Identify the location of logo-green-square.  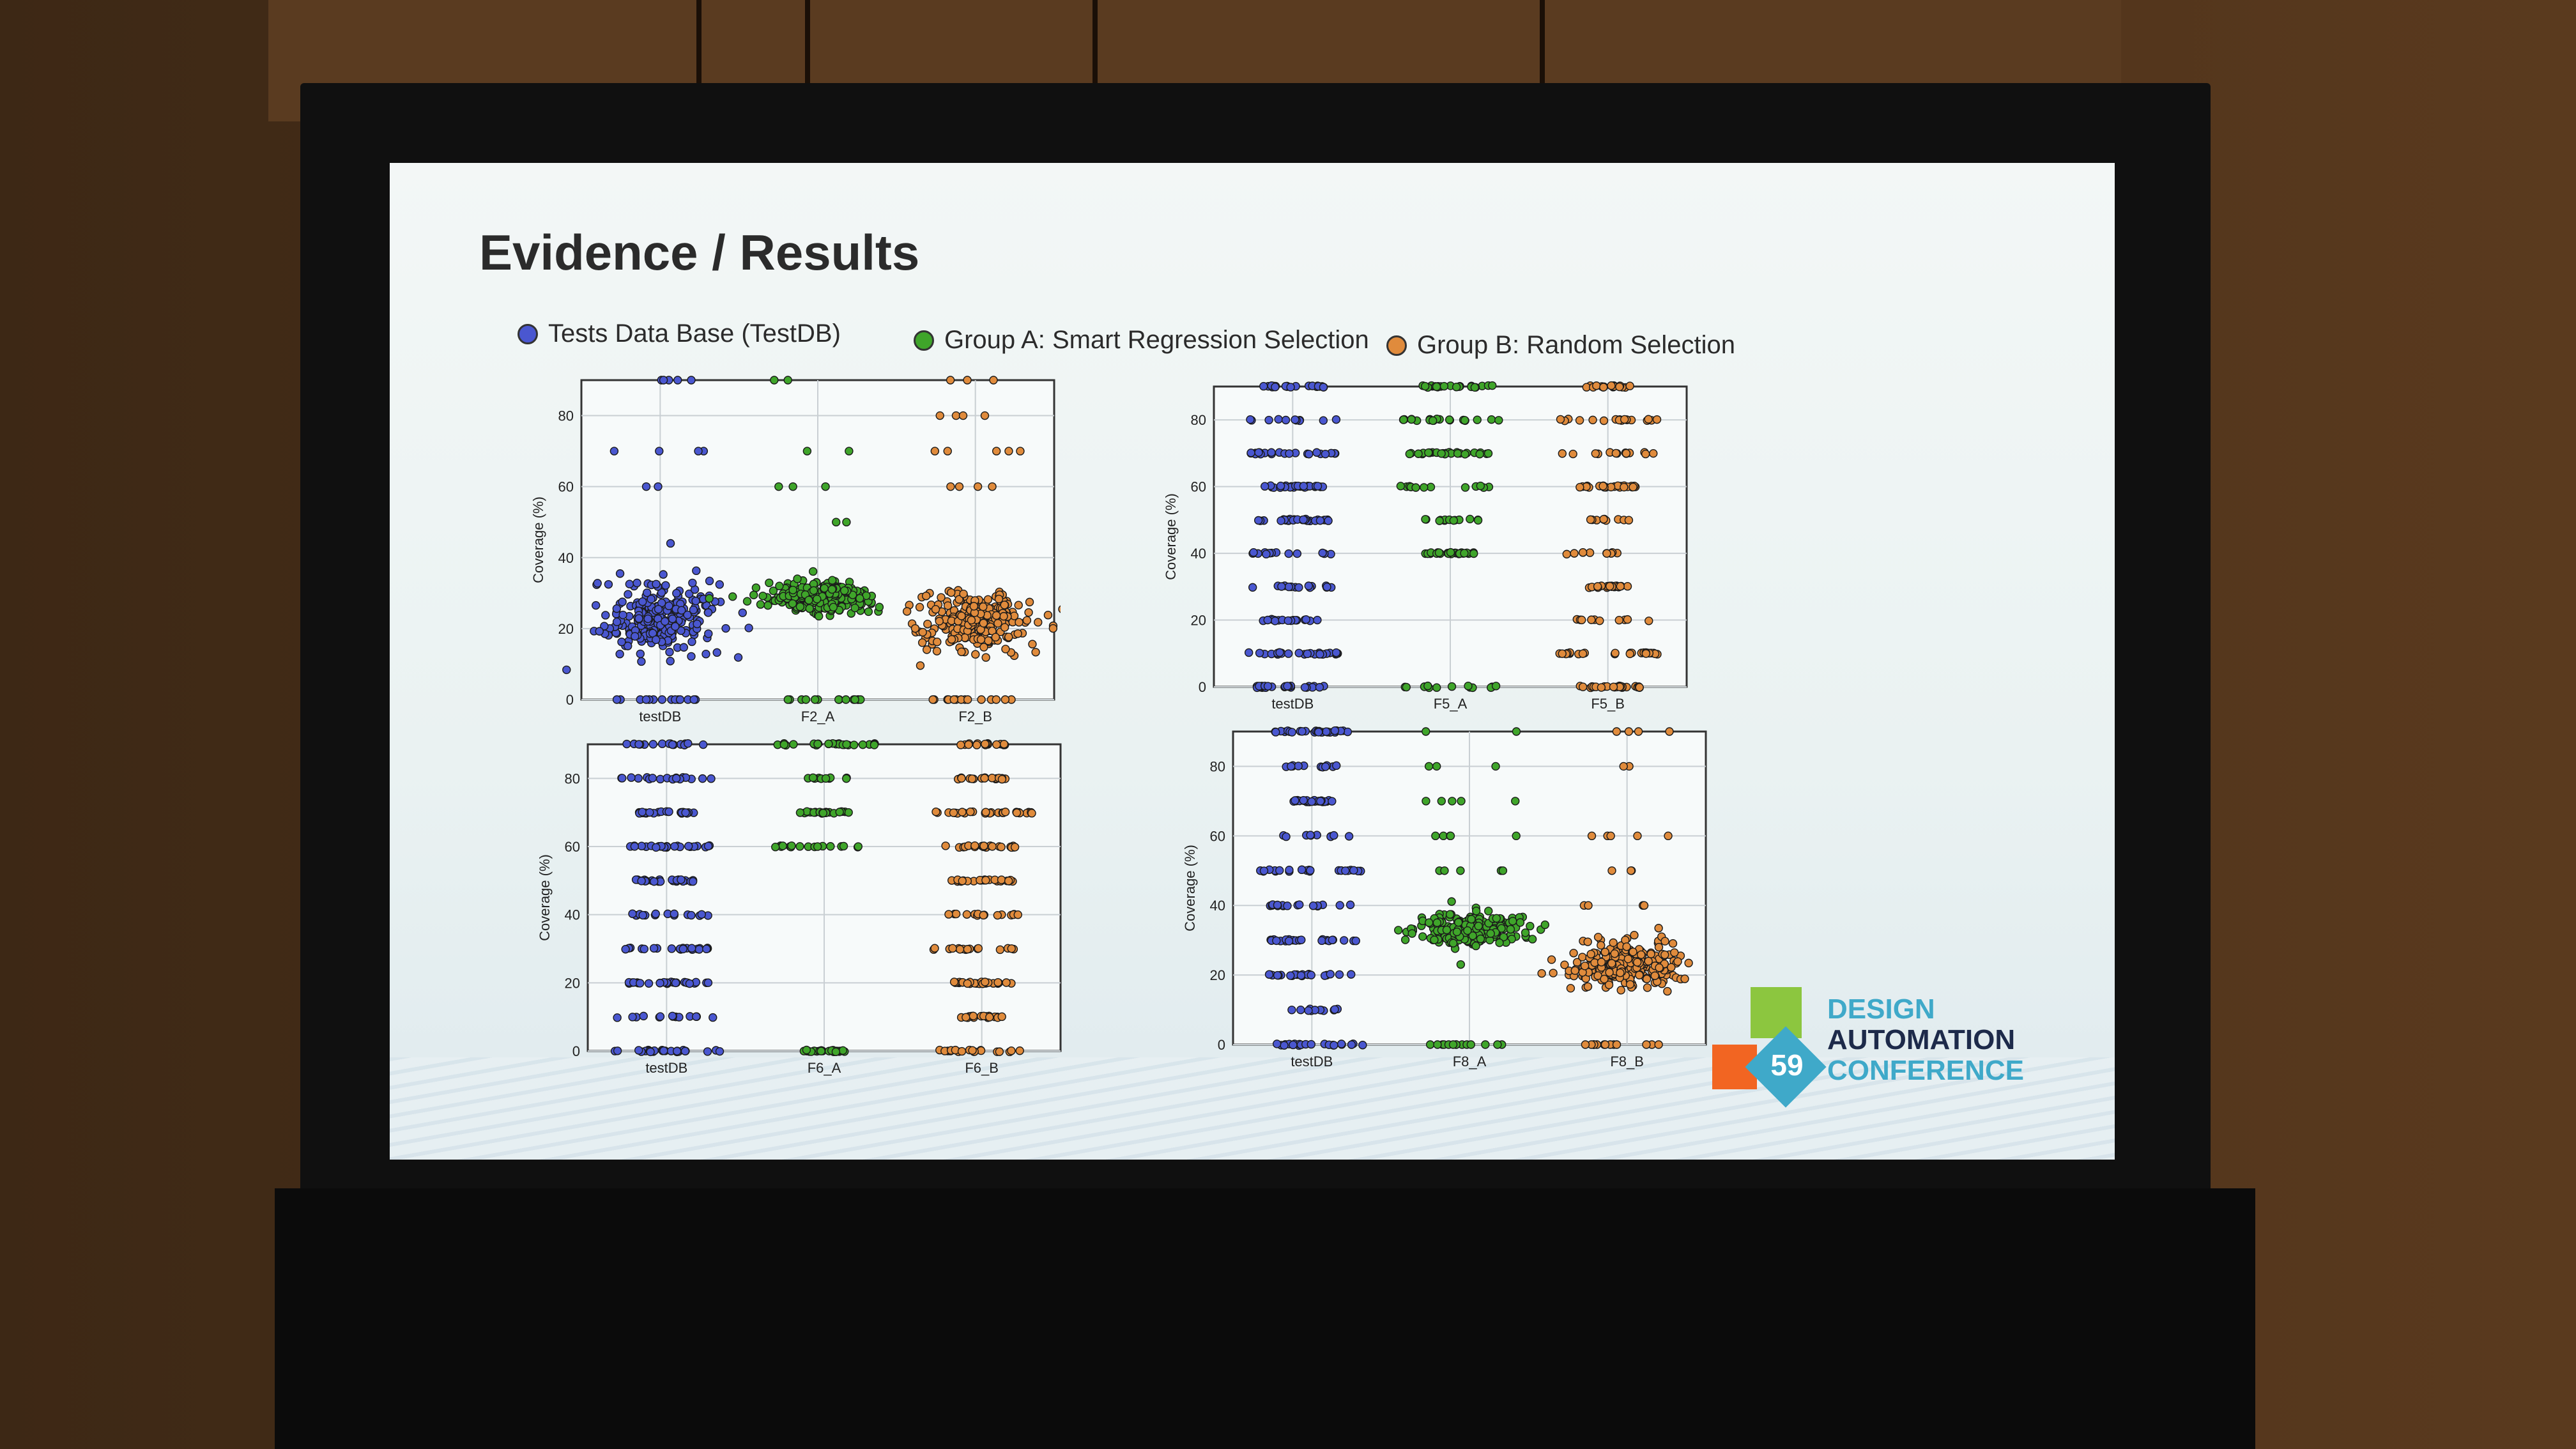
(1776, 1012).